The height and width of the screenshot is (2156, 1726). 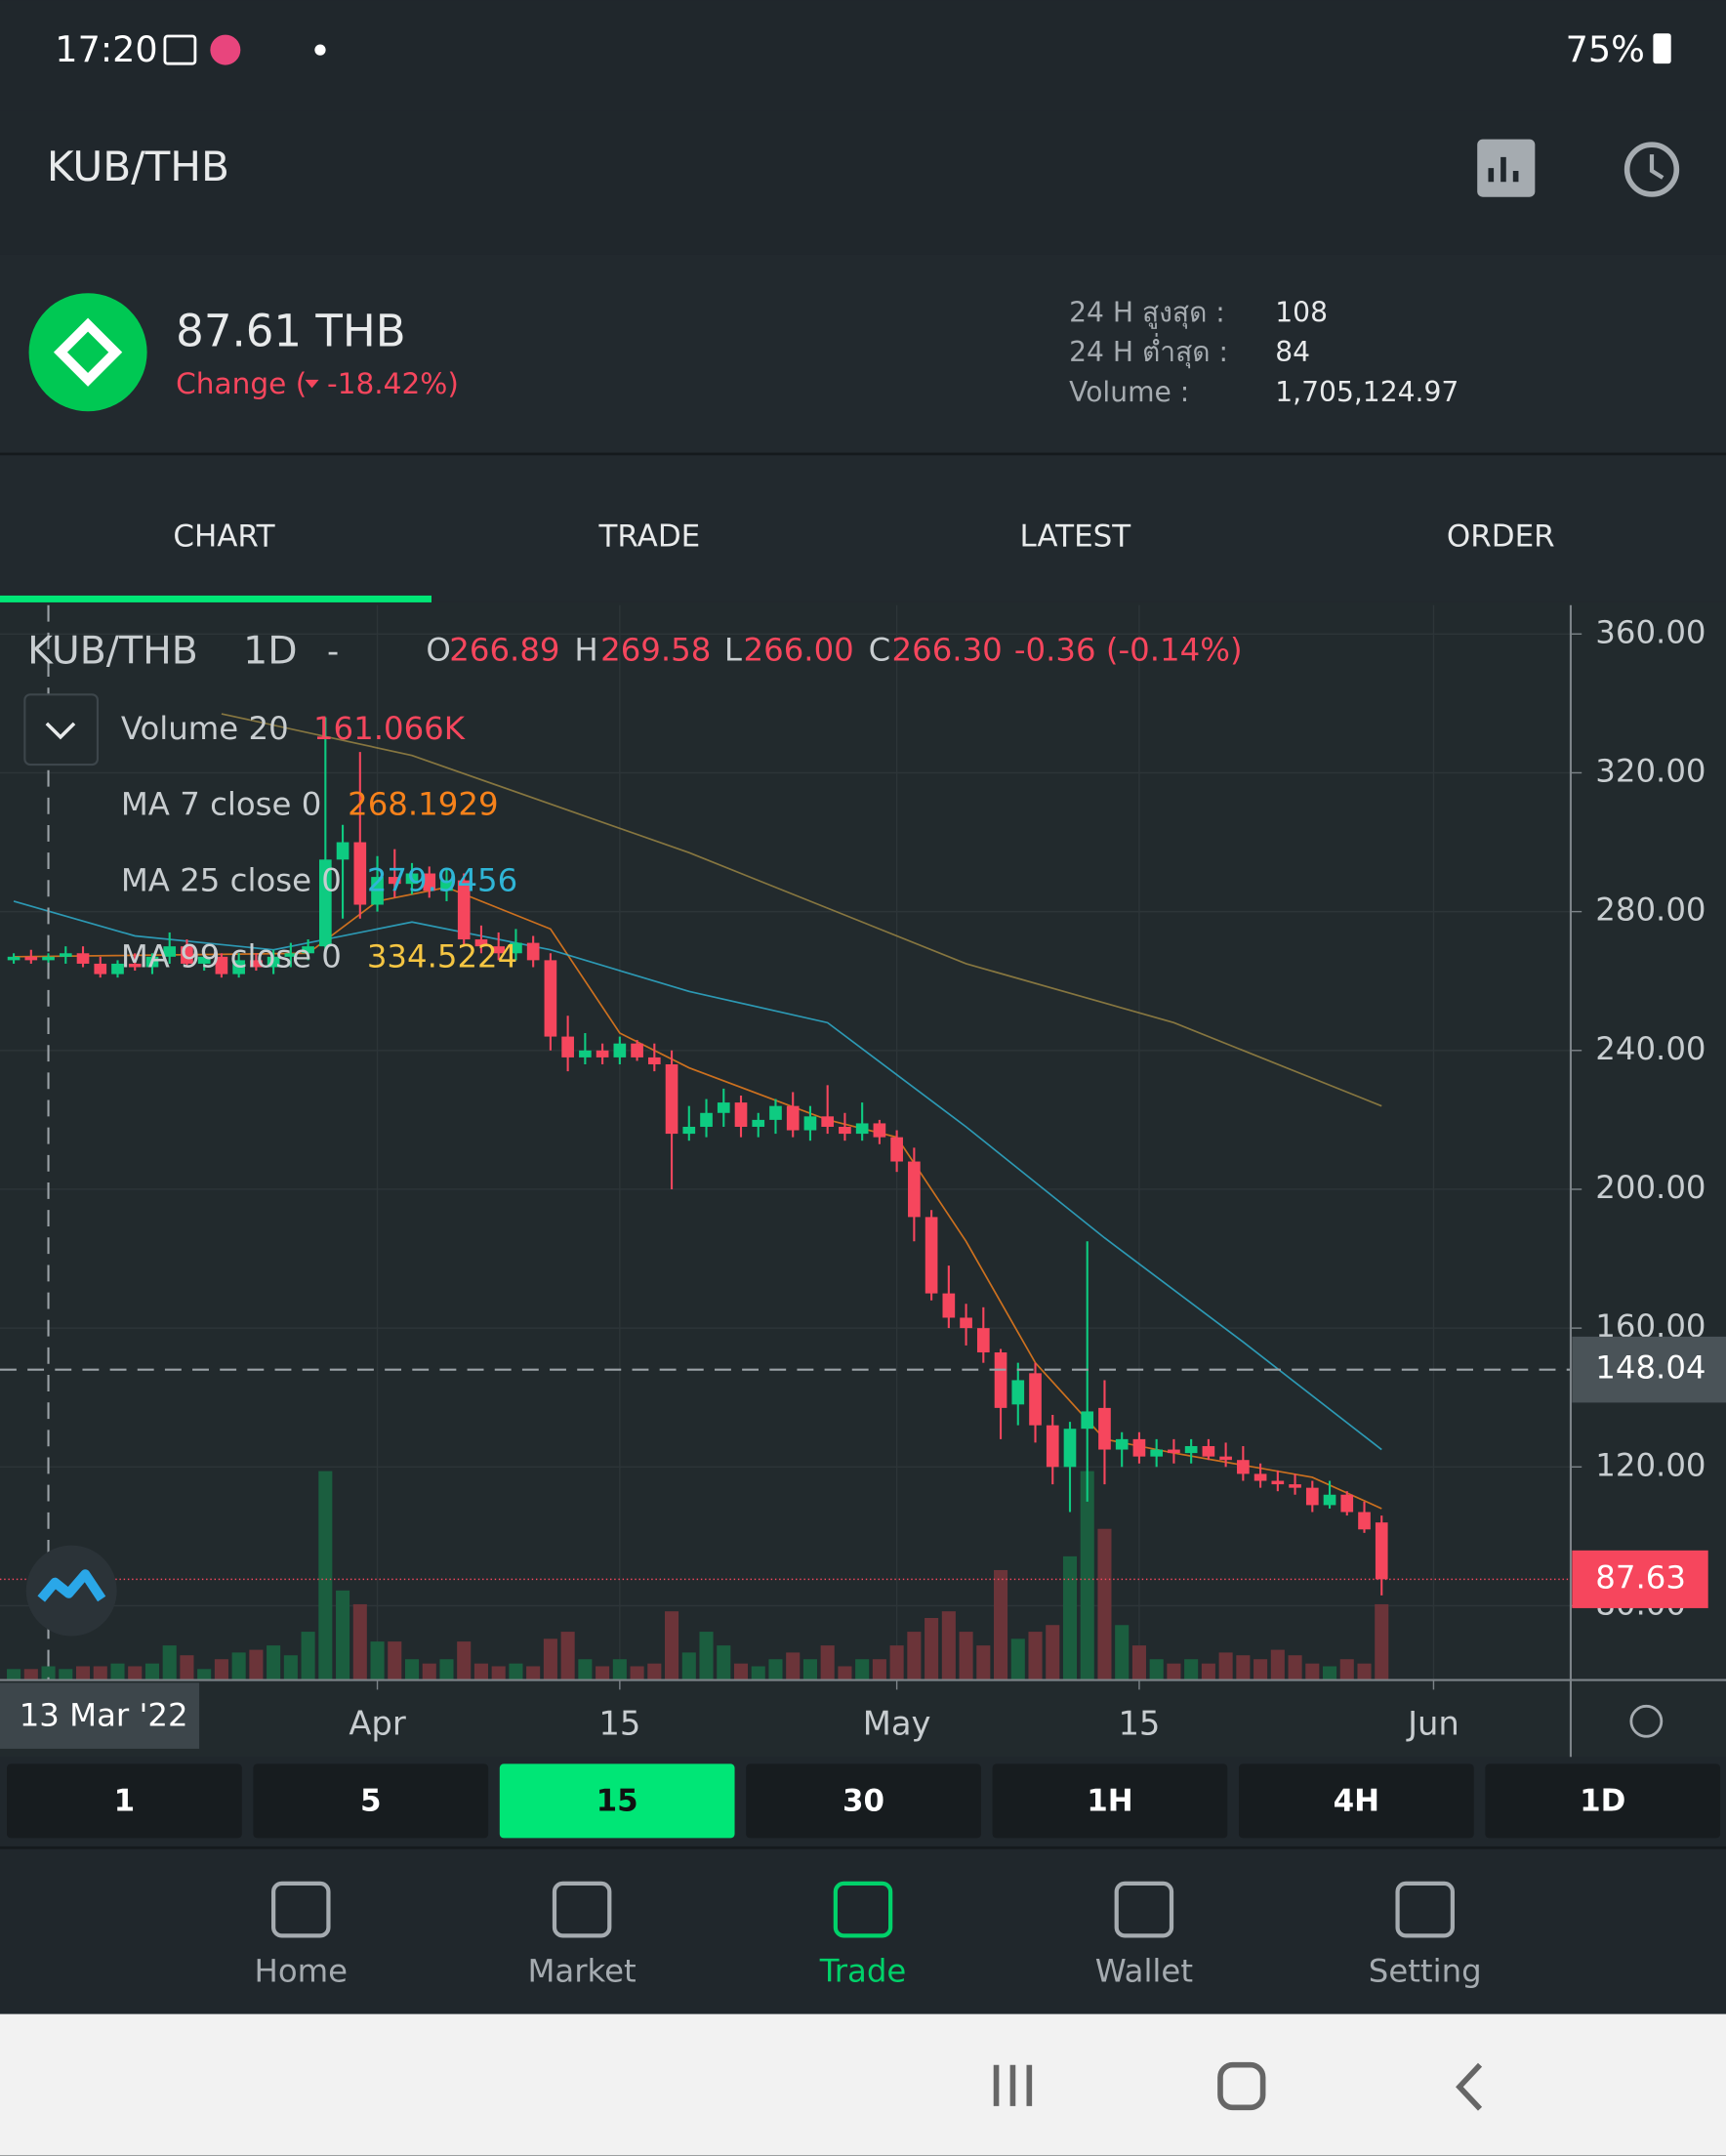 I want to click on legend-ohlc-value: 269.58, so click(x=655, y=651).